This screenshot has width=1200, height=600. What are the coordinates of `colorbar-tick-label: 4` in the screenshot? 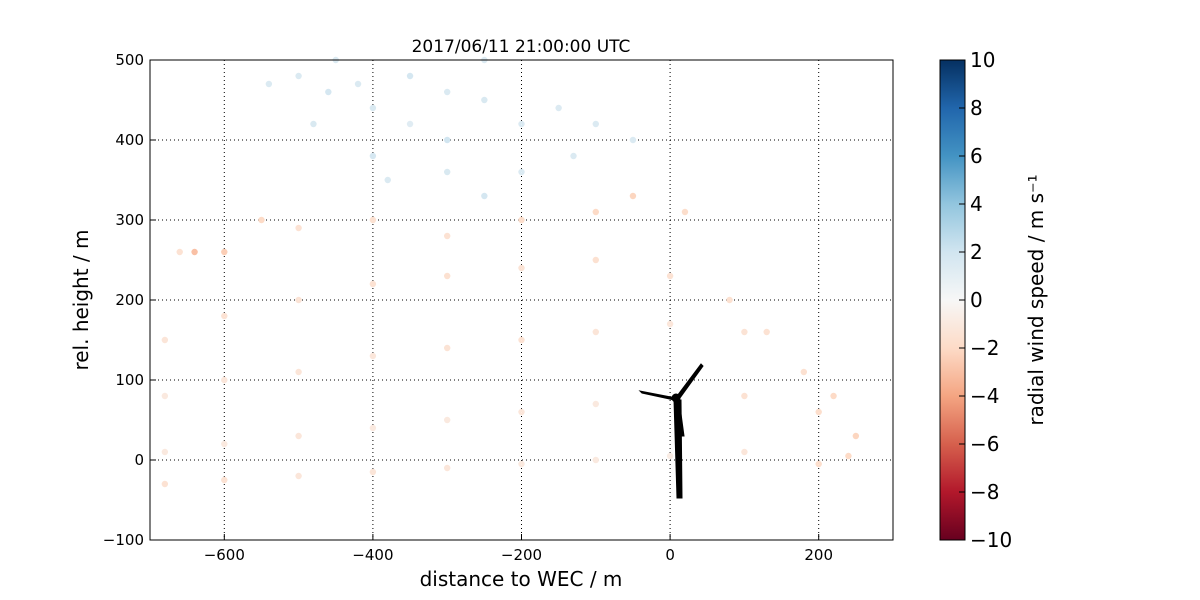 It's located at (976, 204).